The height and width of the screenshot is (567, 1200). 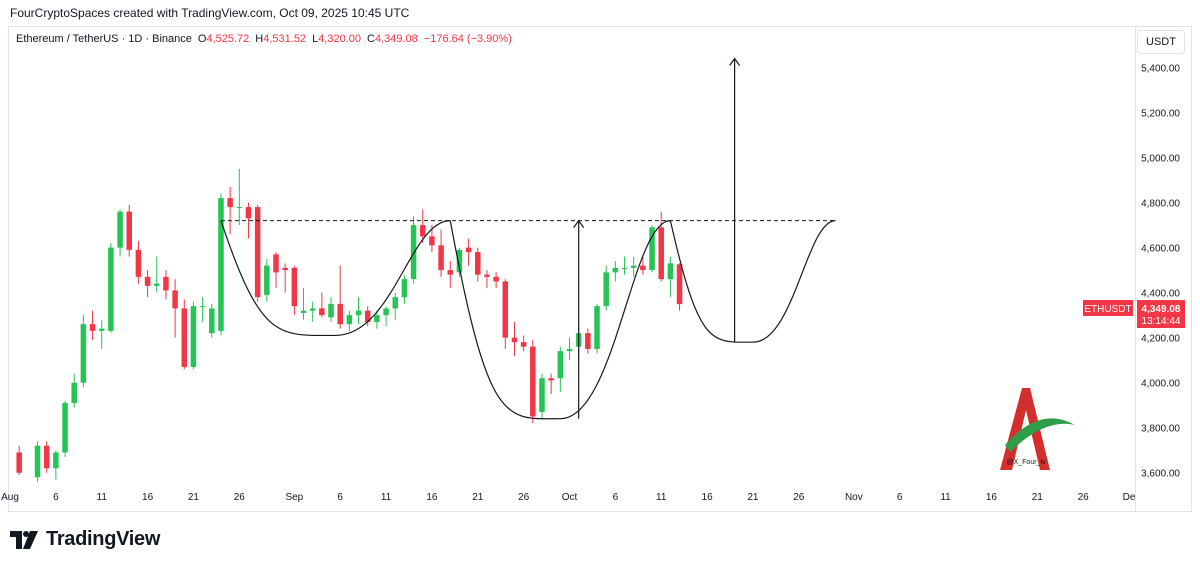 What do you see at coordinates (1161, 42) in the screenshot?
I see `currency-selector: USDT` at bounding box center [1161, 42].